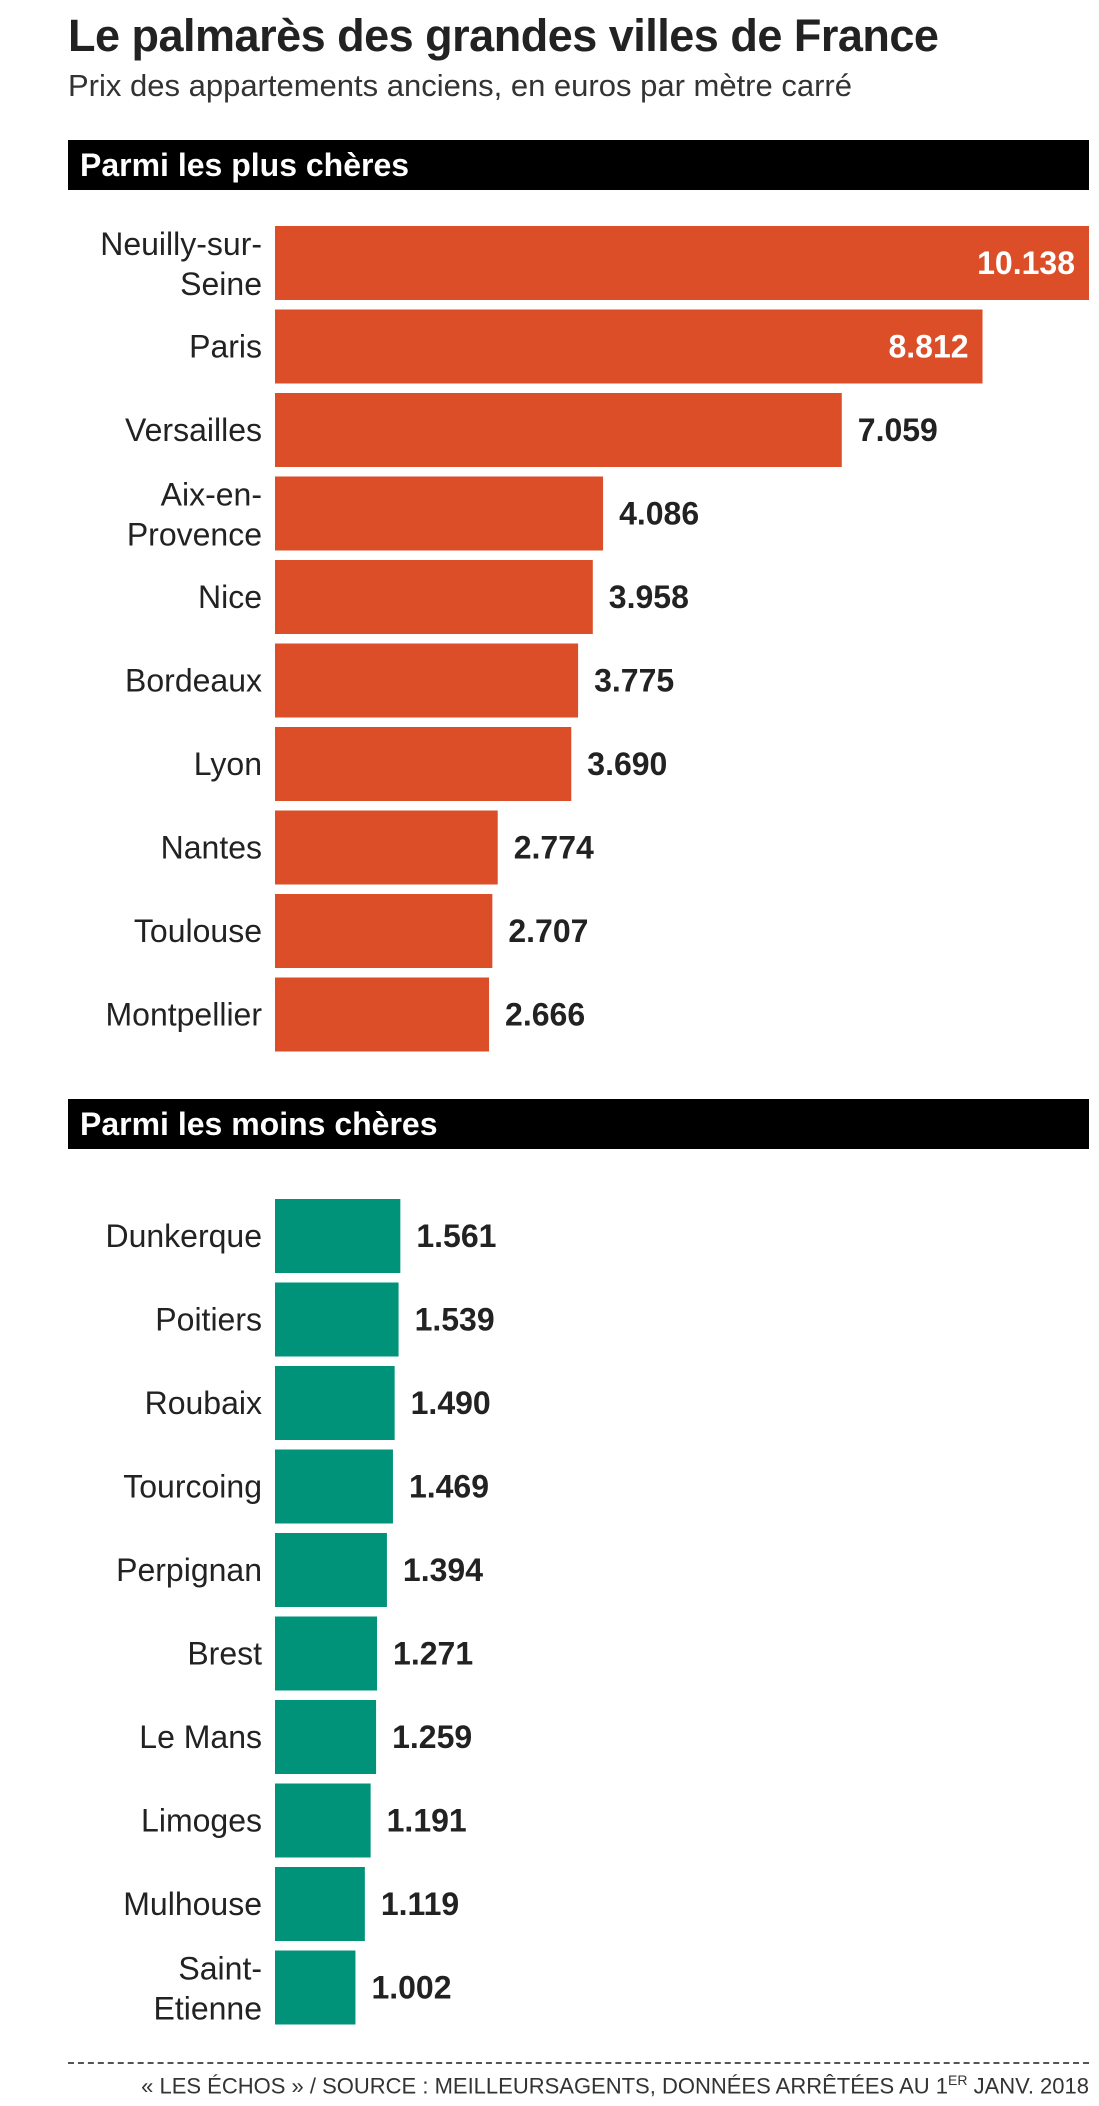  What do you see at coordinates (201, 1821) in the screenshot?
I see `category-label-limoges: Limoges` at bounding box center [201, 1821].